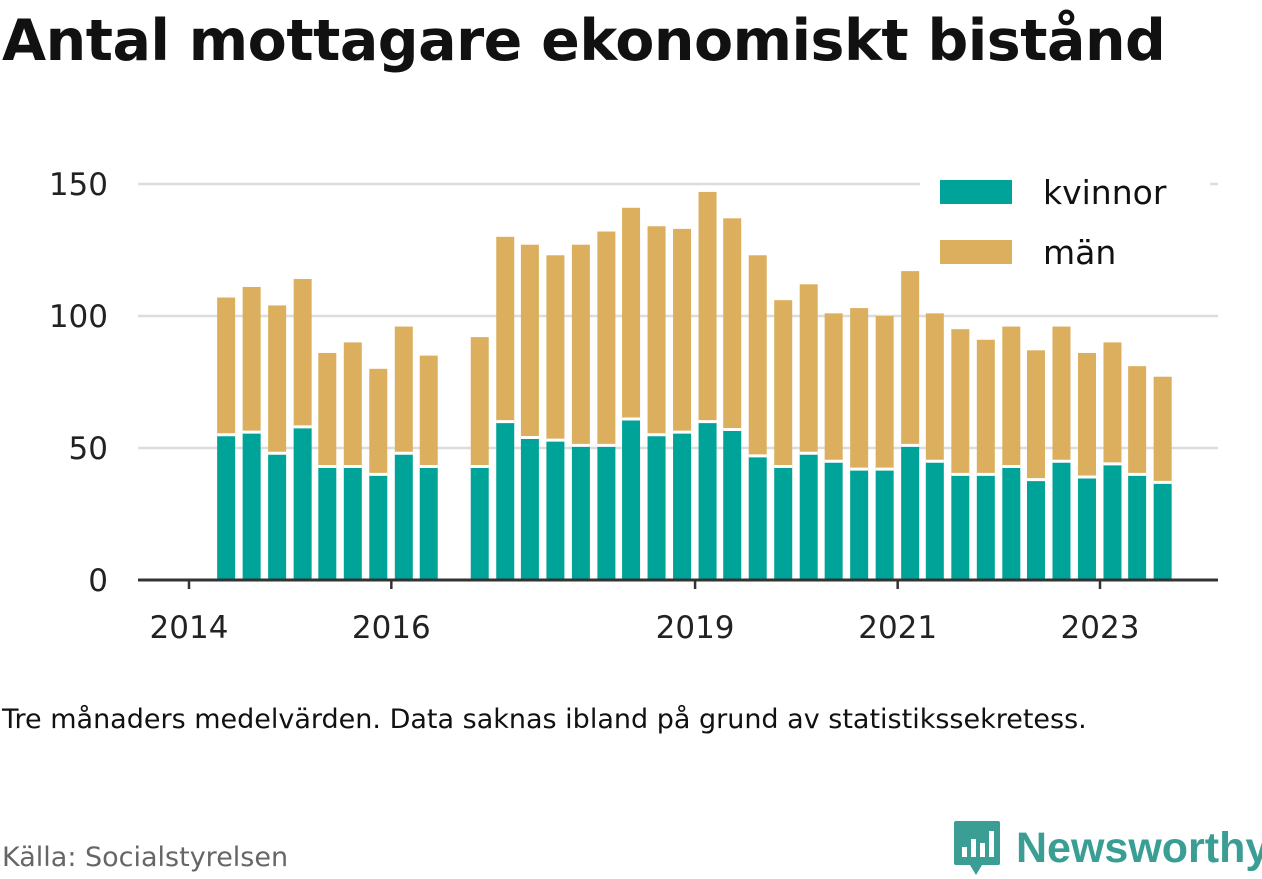  What do you see at coordinates (897, 628) in the screenshot?
I see `x-tick-label: 2021` at bounding box center [897, 628].